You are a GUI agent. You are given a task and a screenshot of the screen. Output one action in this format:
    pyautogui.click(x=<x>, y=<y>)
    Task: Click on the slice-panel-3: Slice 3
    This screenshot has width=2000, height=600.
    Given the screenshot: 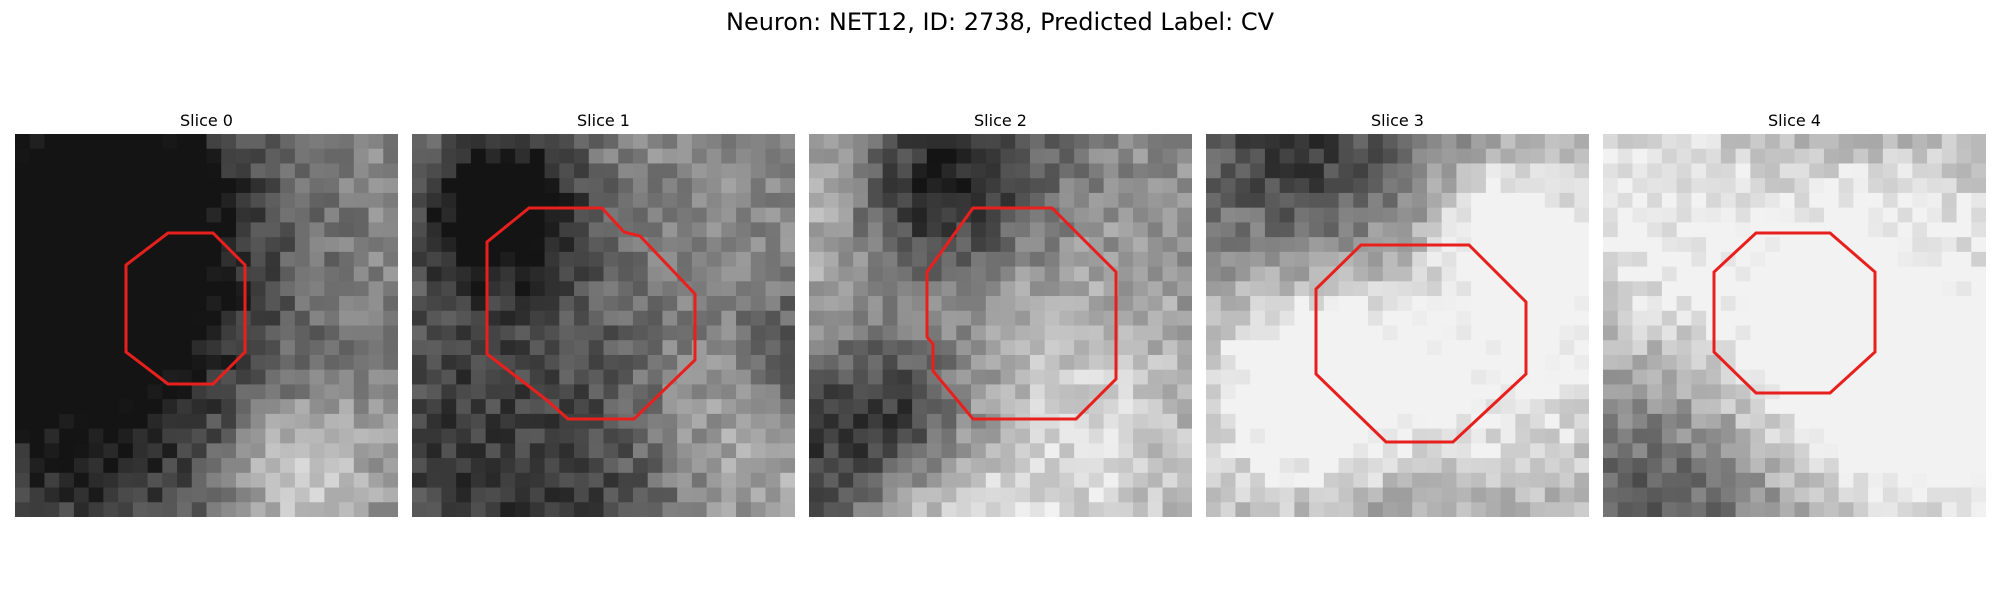 What is the action you would take?
    pyautogui.click(x=1397, y=313)
    